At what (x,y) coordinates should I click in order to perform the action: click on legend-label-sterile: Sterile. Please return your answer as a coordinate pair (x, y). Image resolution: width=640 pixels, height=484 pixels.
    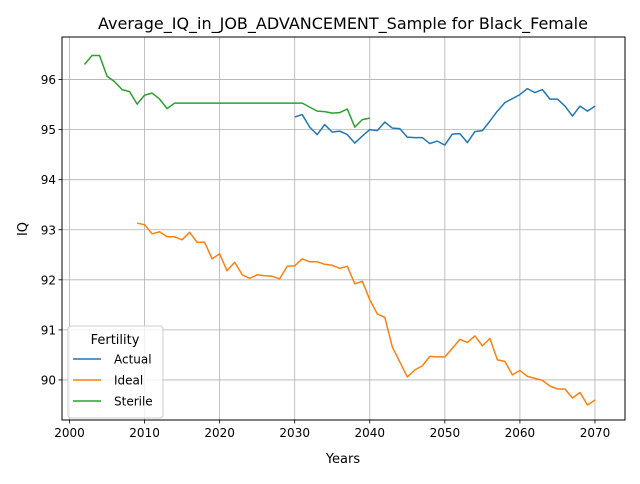
    Looking at the image, I should click on (133, 402).